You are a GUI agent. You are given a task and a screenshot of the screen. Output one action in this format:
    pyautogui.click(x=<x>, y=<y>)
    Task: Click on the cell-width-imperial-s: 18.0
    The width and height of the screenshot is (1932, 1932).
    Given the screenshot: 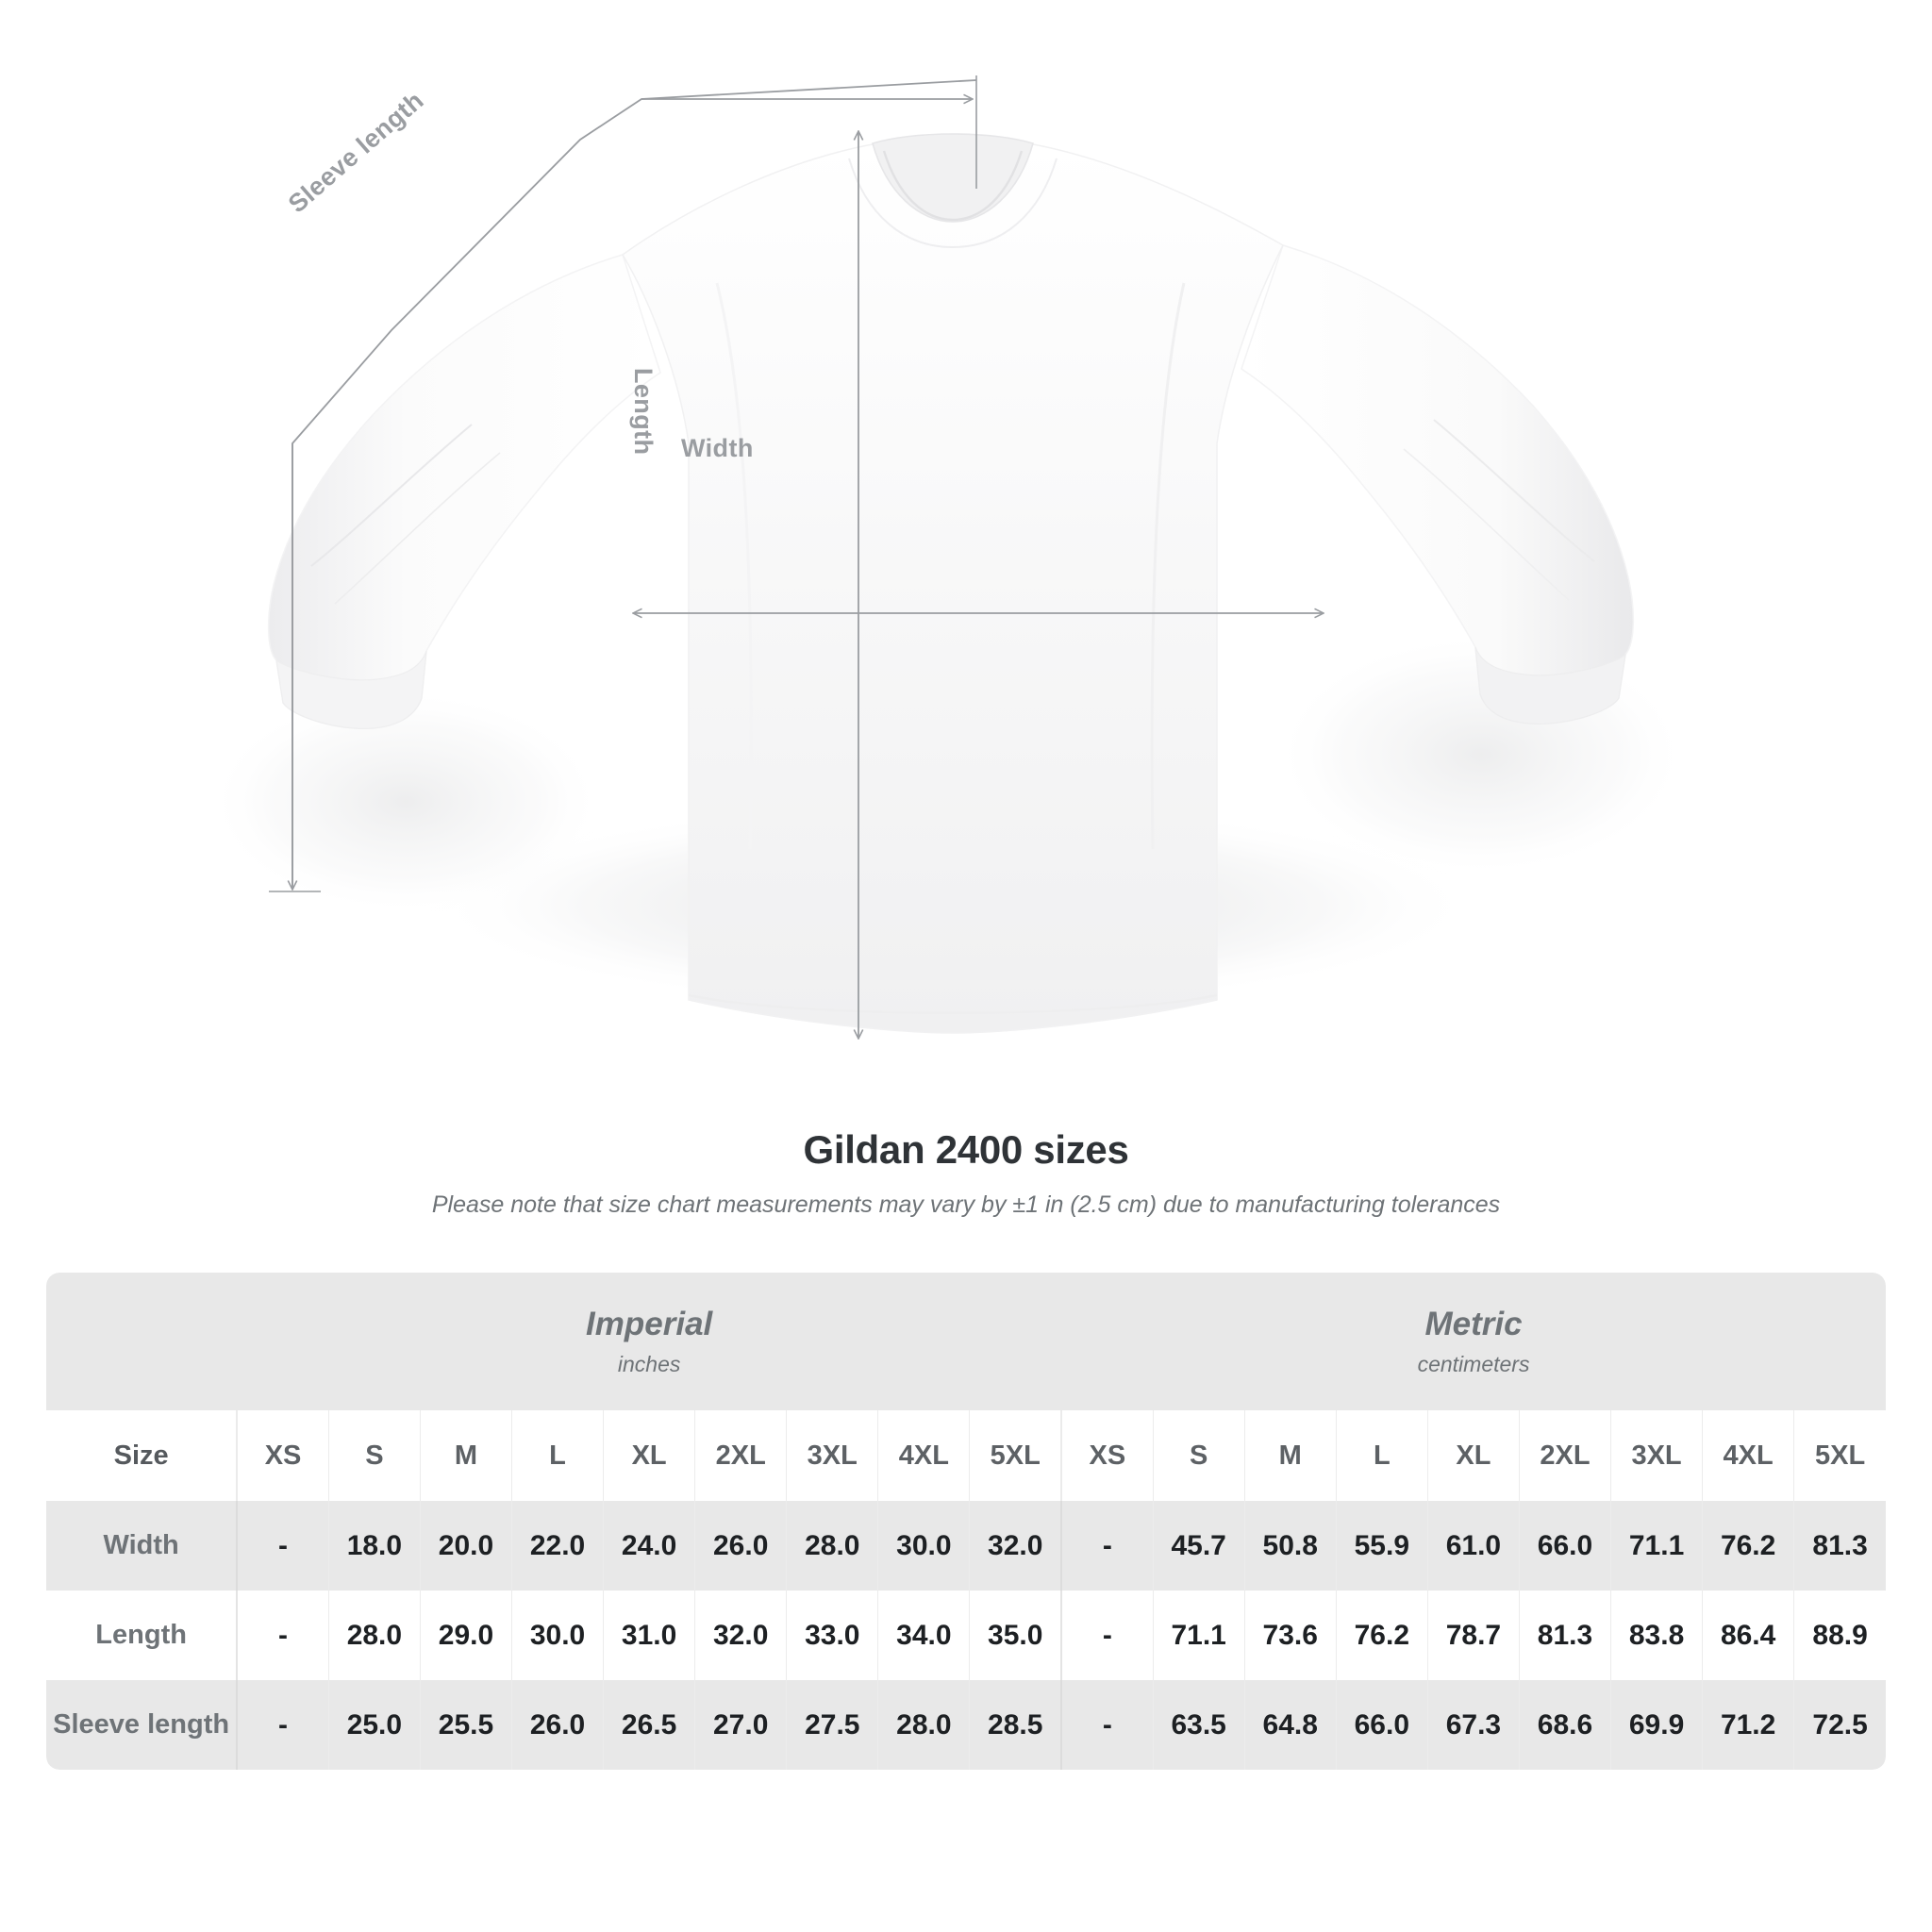 What is the action you would take?
    pyautogui.click(x=374, y=1546)
    